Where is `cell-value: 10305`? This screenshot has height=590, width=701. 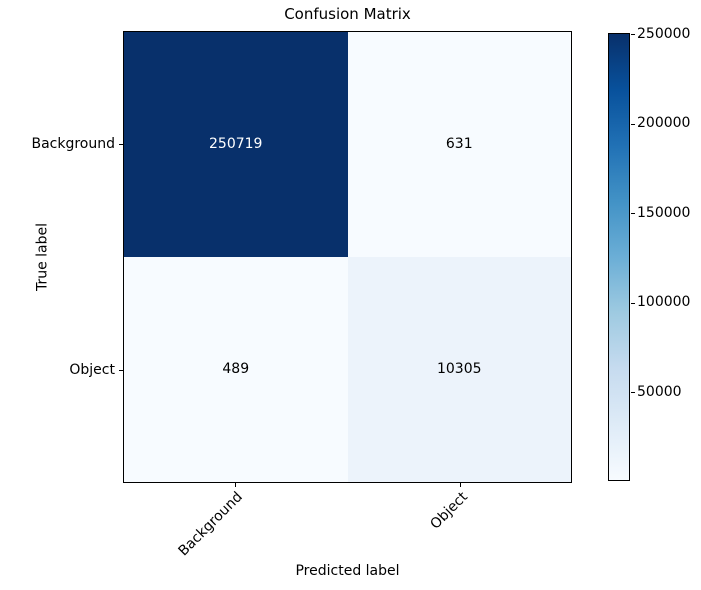 cell-value: 10305 is located at coordinates (459, 369).